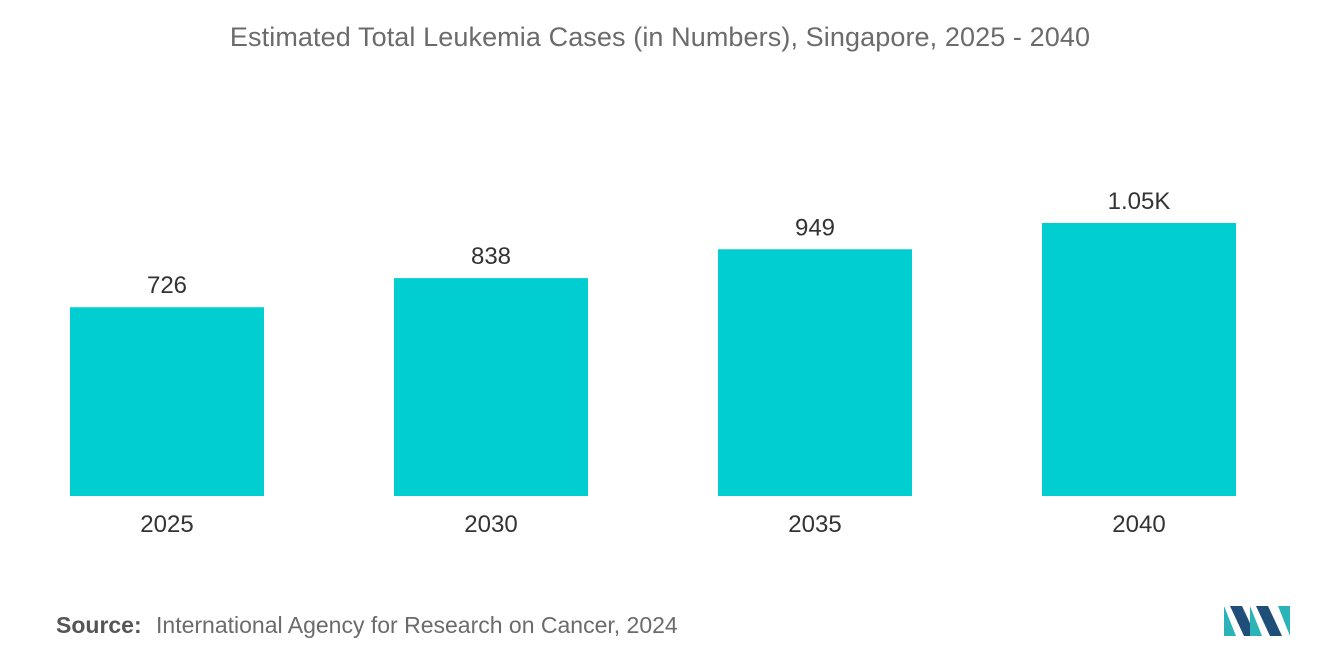 The height and width of the screenshot is (665, 1320). What do you see at coordinates (490, 524) in the screenshot?
I see `x-tick-label-2030: 2030` at bounding box center [490, 524].